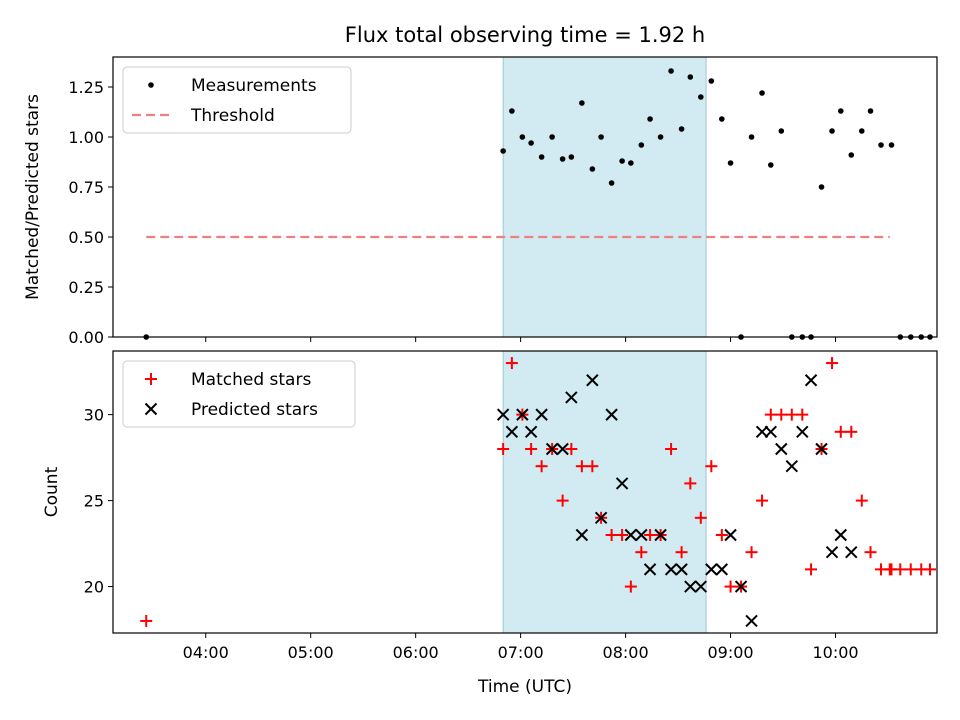 This screenshot has height=720, width=960. I want to click on x-tick-label: 05:00, so click(311, 652).